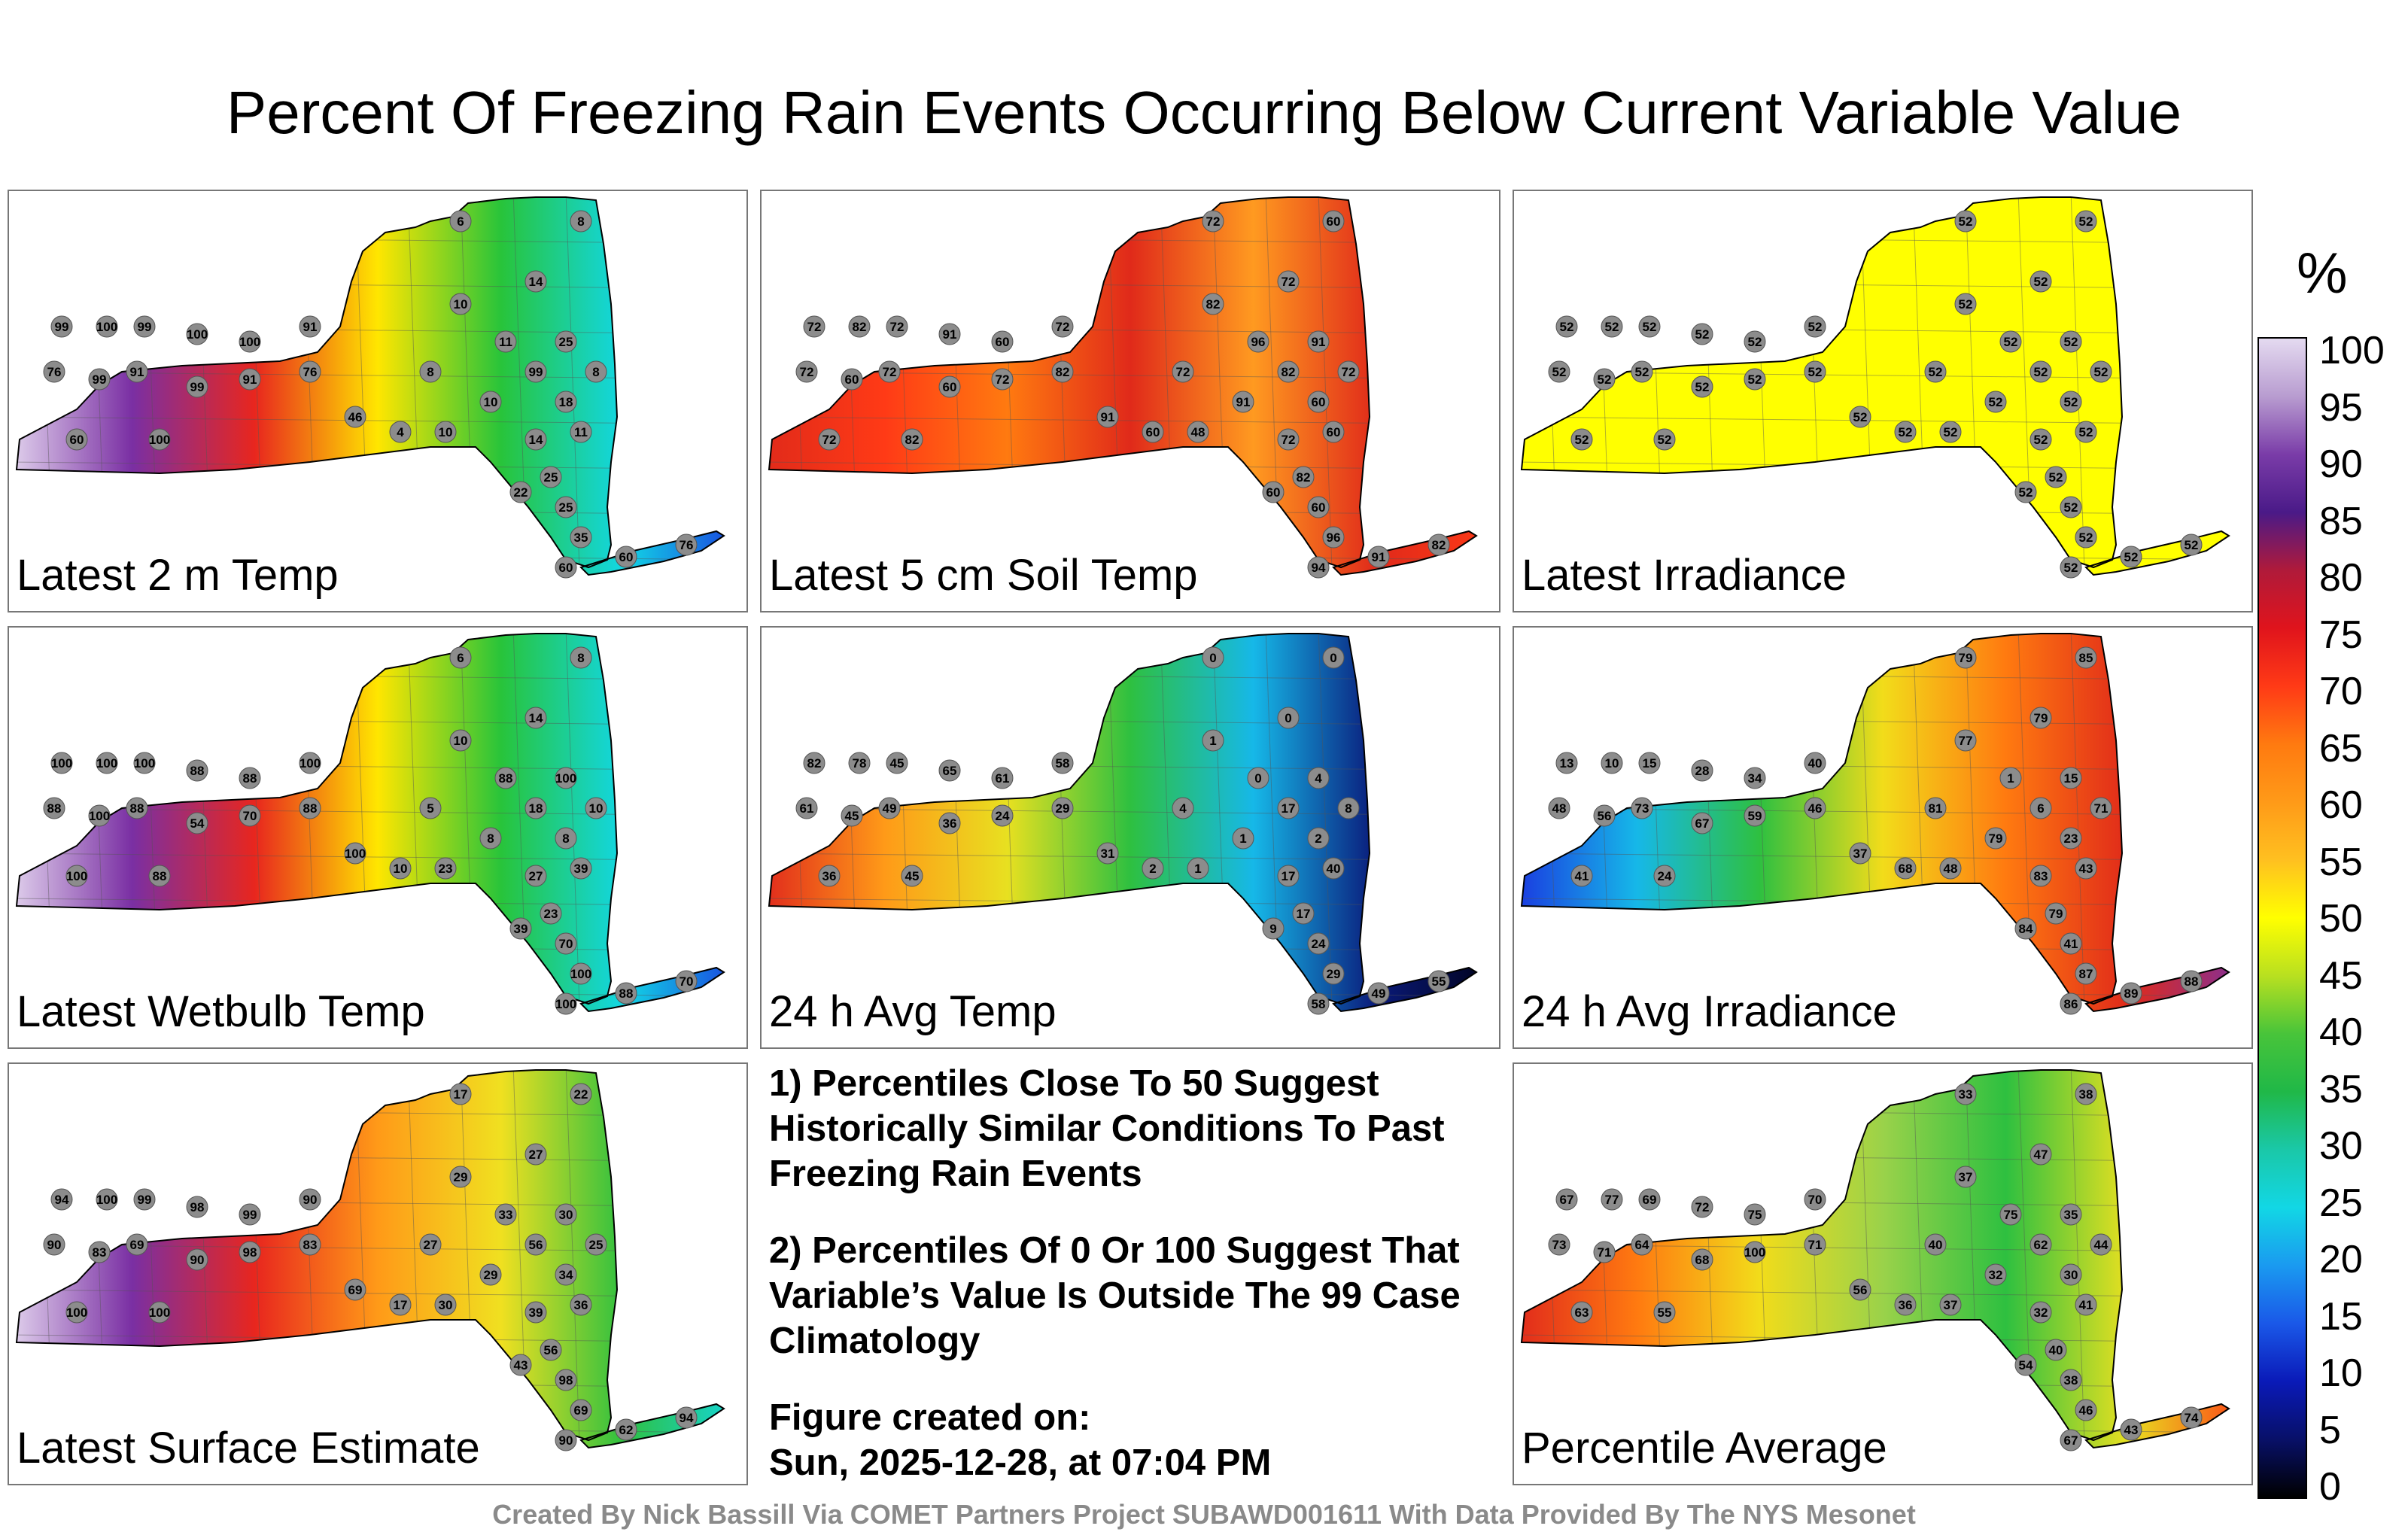 The image size is (2408, 1535). Describe the element at coordinates (461, 741) in the screenshot. I see `station-value: 10` at that location.